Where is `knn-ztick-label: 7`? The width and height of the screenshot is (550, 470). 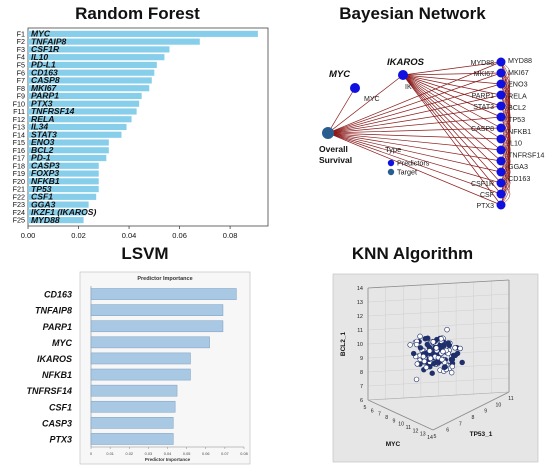
knn-ztick-label: 7 is located at coordinates (361, 387).